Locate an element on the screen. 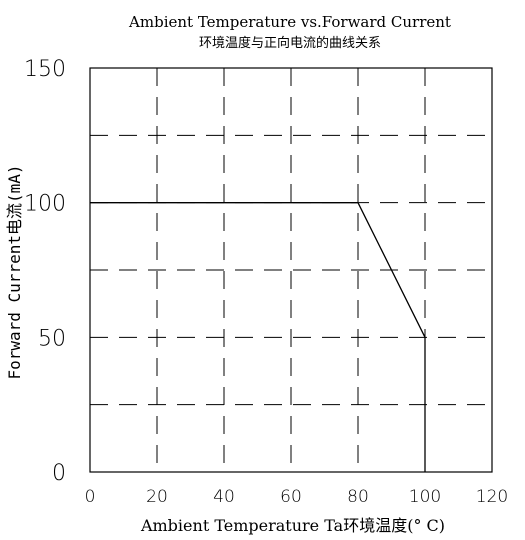 The height and width of the screenshot is (540, 525). y-tick-label: 0 is located at coordinates (59, 473).